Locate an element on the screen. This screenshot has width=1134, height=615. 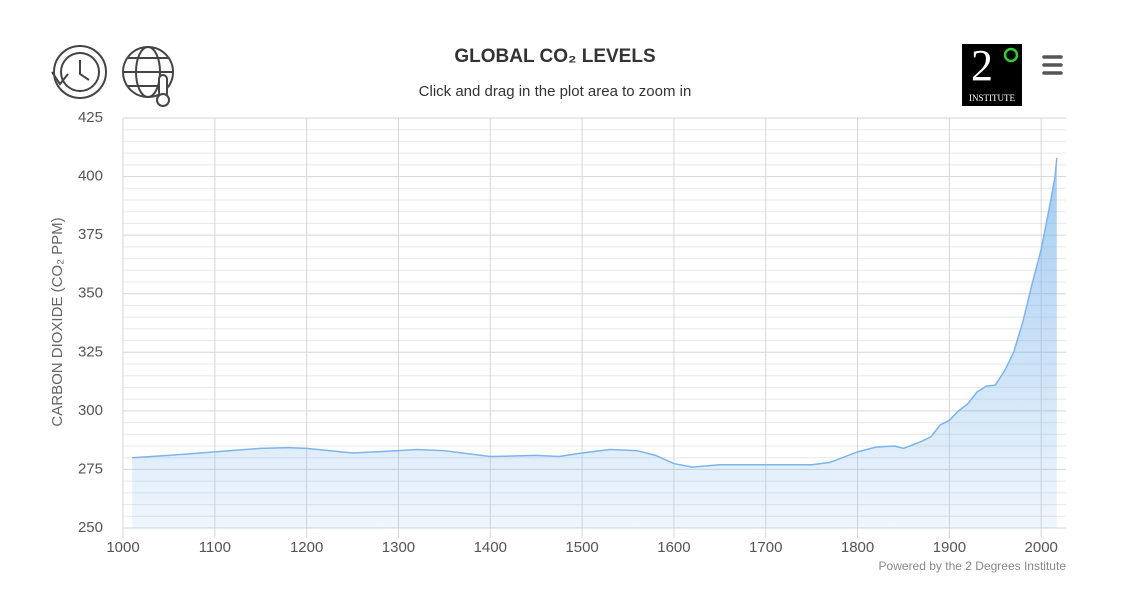
y-tick-label: 400 is located at coordinates (90, 176).